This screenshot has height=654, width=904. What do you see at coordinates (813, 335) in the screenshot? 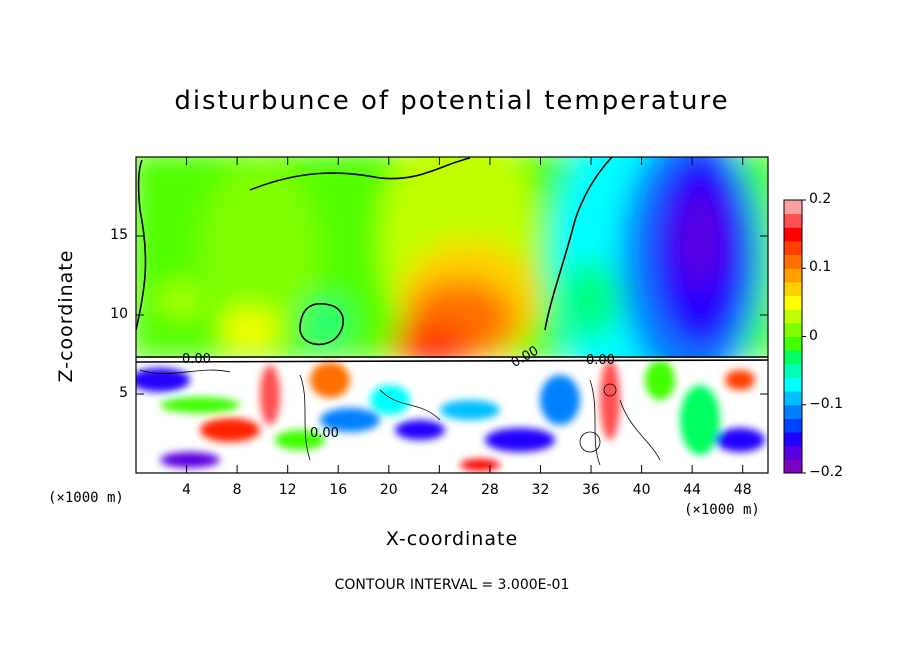
I see `colorbar-tick-label: 0` at bounding box center [813, 335].